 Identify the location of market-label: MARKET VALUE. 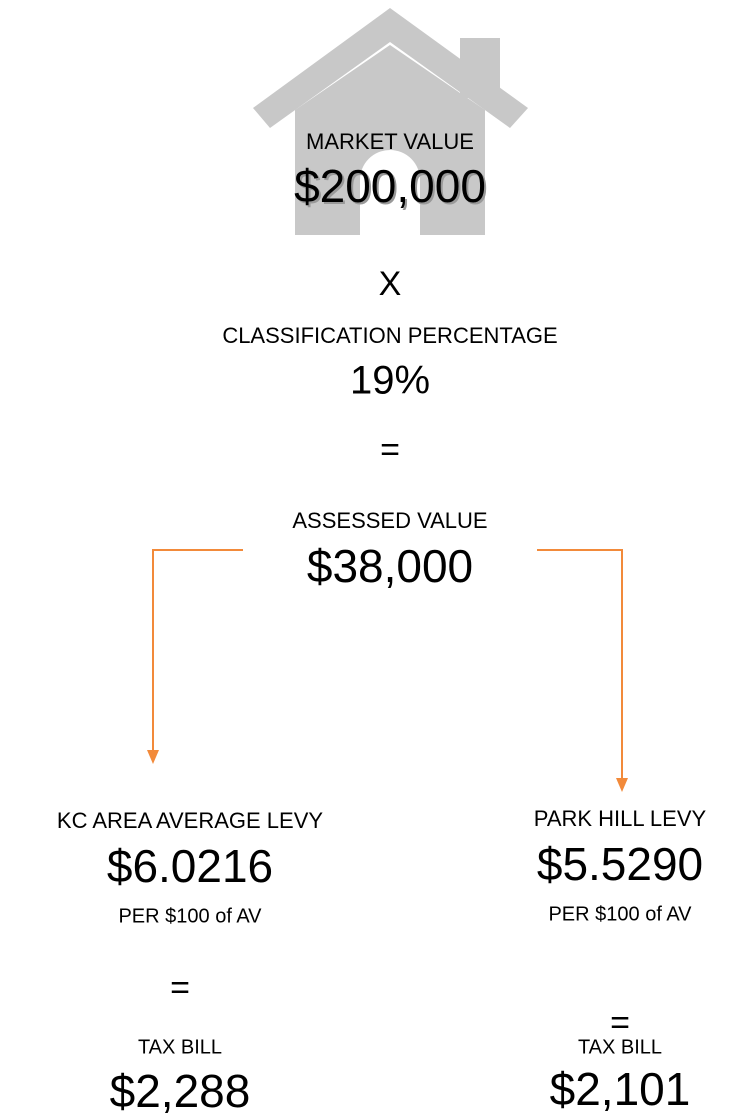
(390, 141).